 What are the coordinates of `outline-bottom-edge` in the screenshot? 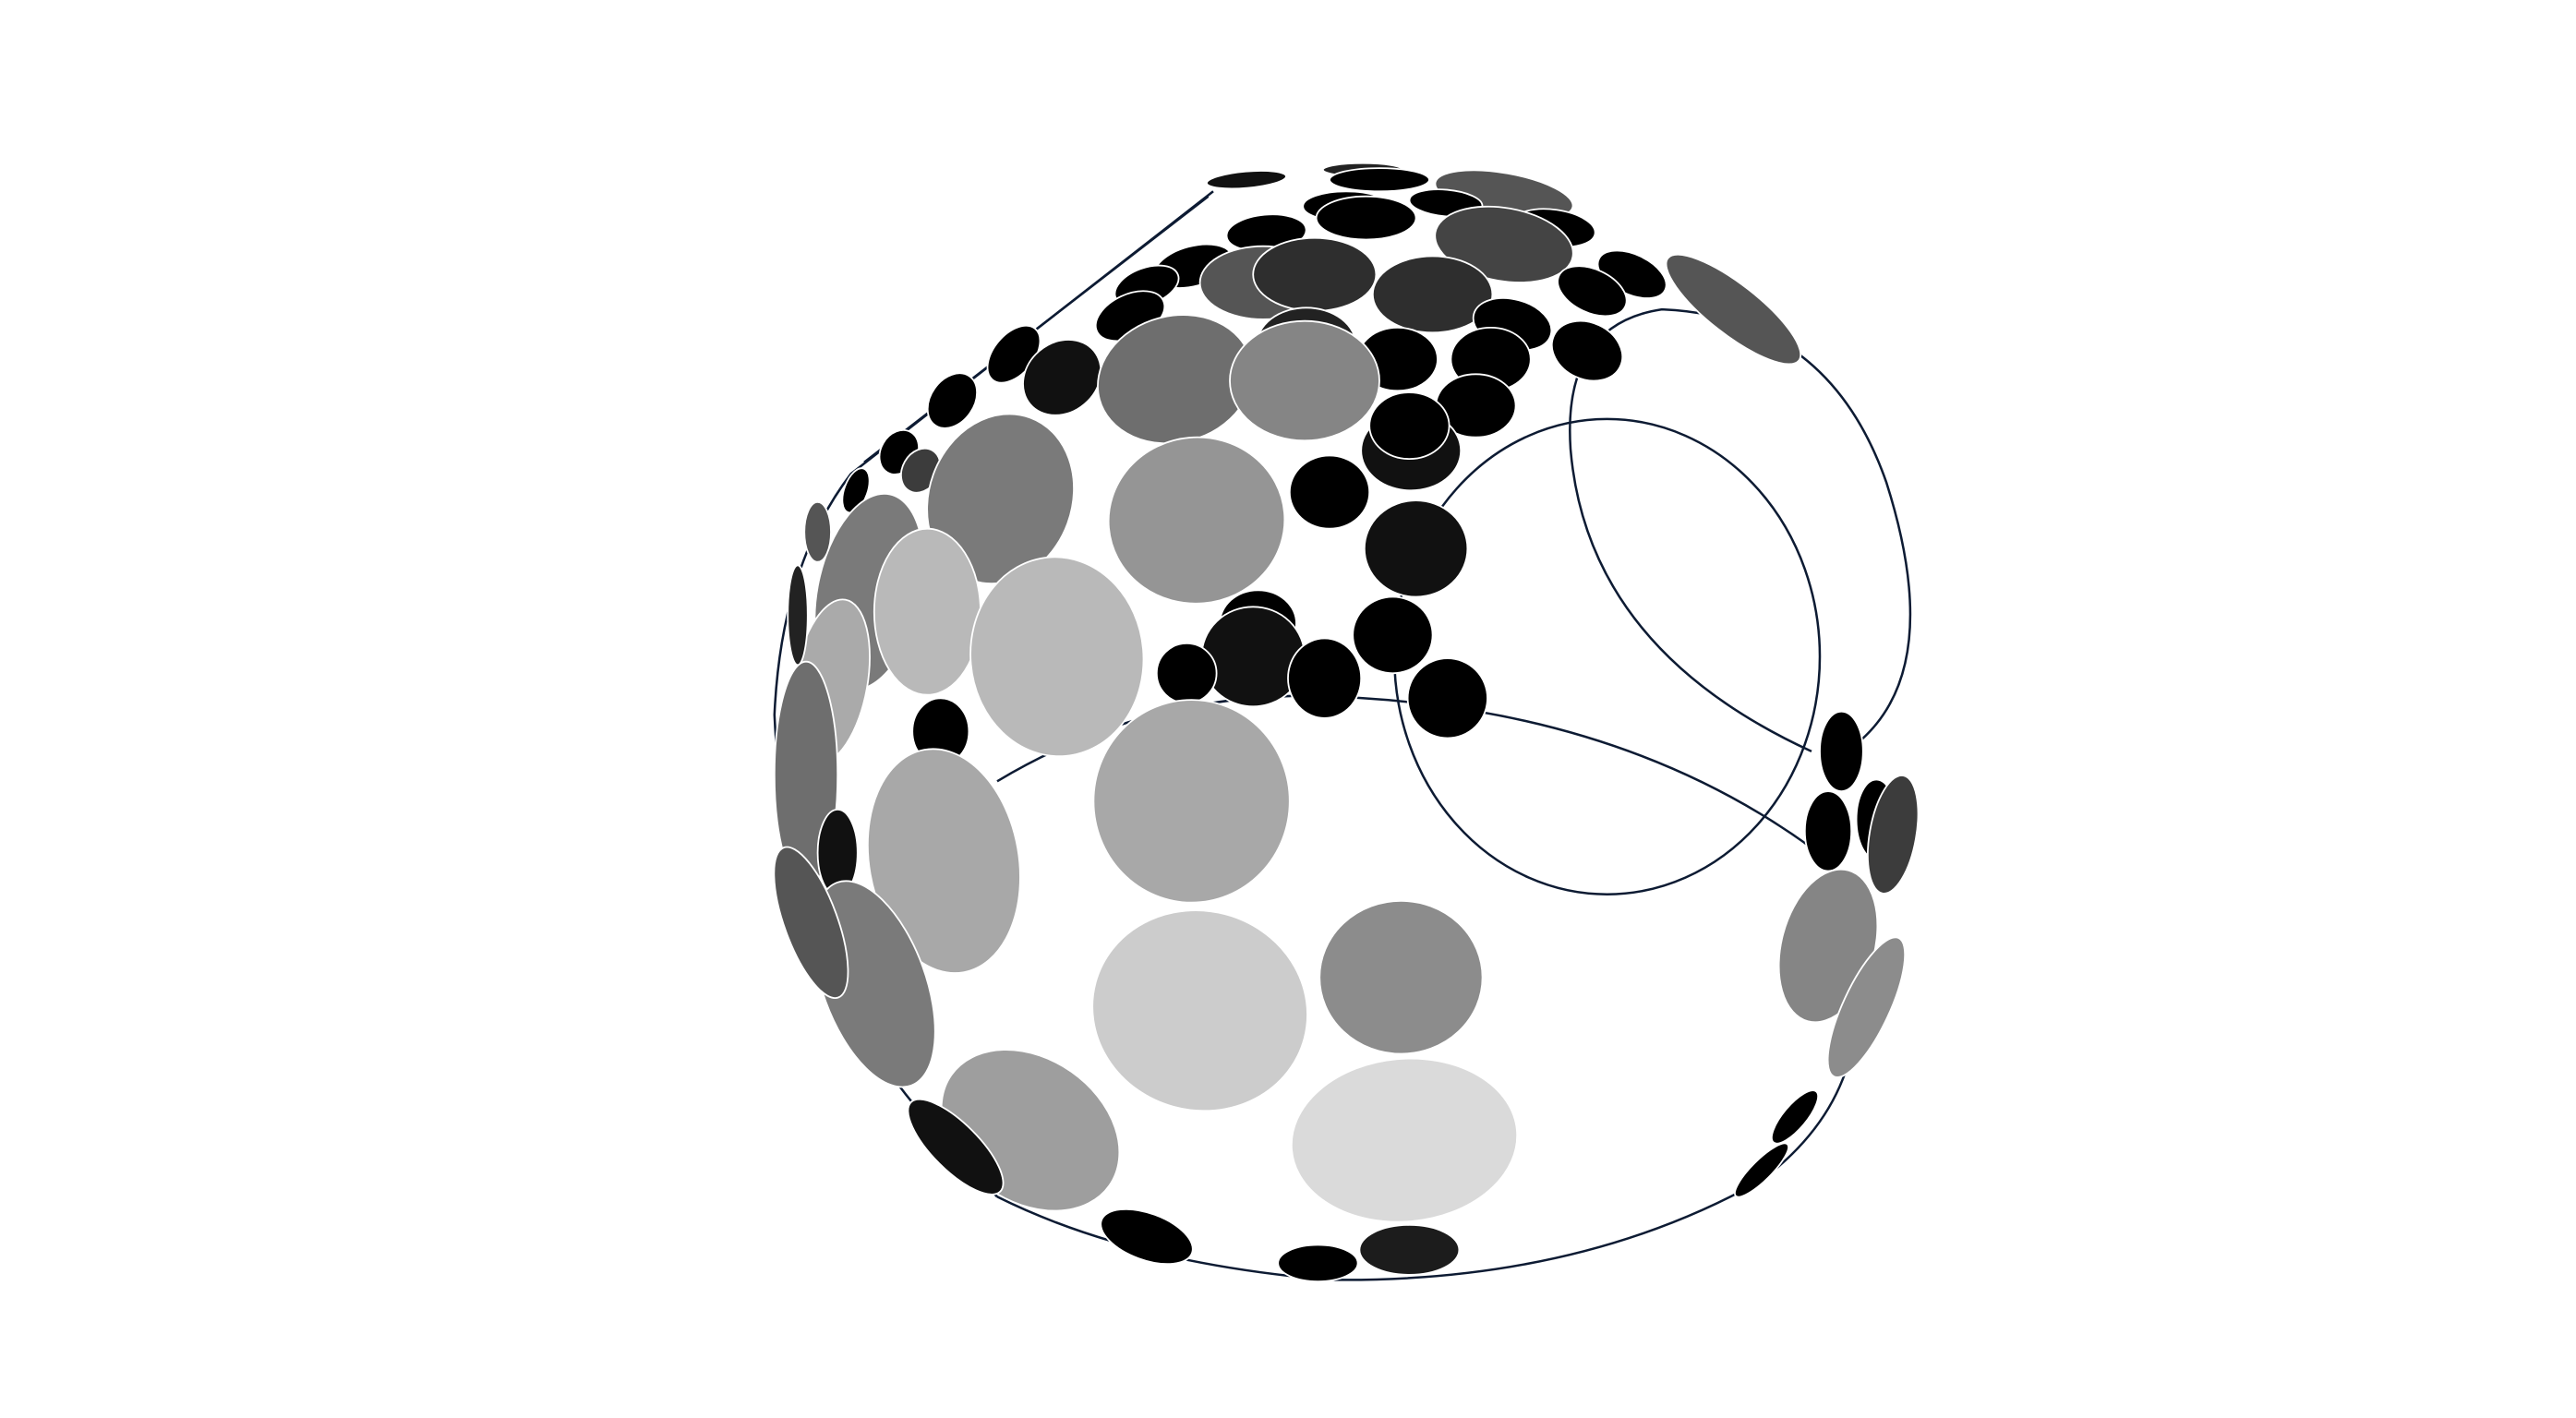 It's located at (1379, 1230).